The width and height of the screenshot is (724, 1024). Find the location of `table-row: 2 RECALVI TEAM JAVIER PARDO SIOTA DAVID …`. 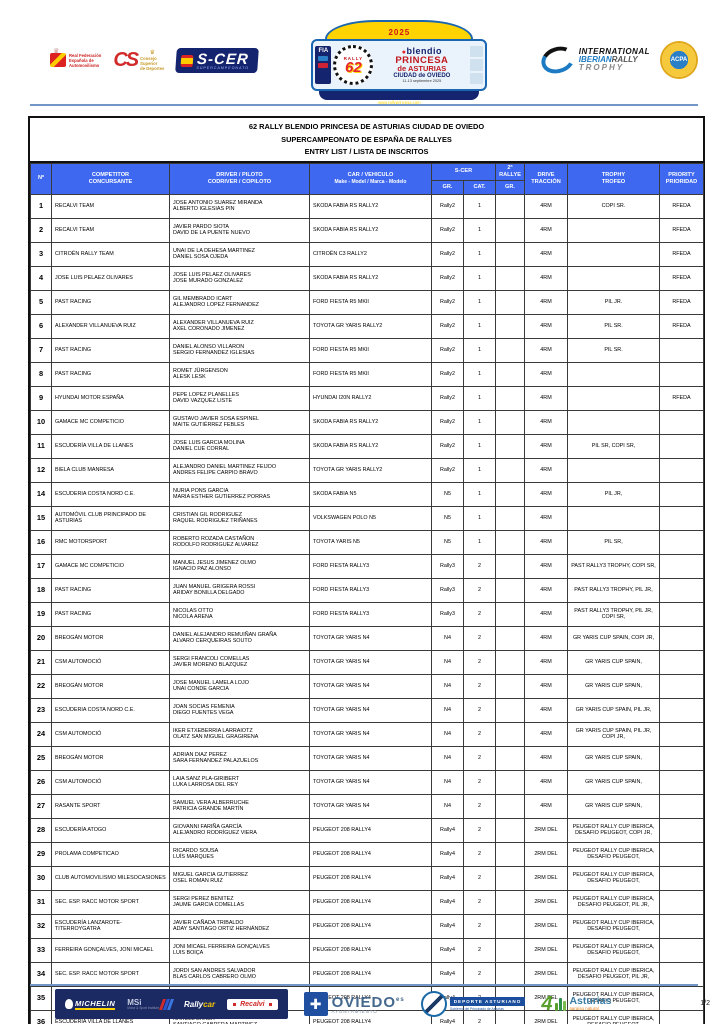

table-row: 2 RECALVI TEAM JAVIER PARDO SIOTA DAVID … is located at coordinates (367, 230).